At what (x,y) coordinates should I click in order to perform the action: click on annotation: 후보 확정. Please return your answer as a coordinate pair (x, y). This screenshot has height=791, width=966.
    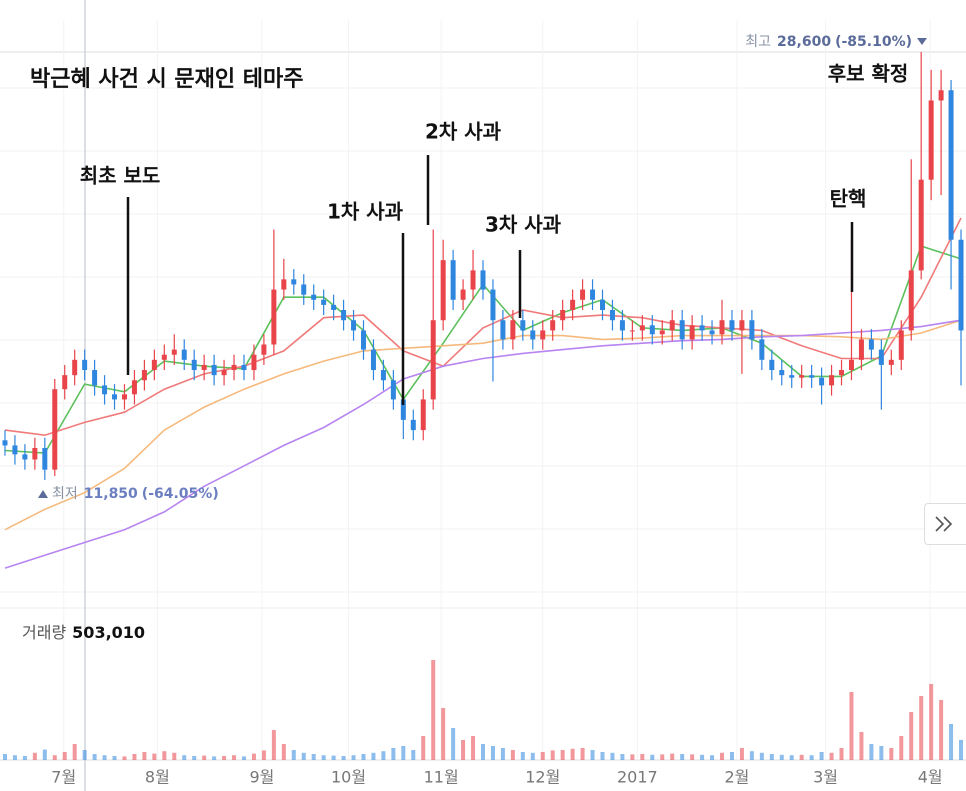
    Looking at the image, I should click on (868, 74).